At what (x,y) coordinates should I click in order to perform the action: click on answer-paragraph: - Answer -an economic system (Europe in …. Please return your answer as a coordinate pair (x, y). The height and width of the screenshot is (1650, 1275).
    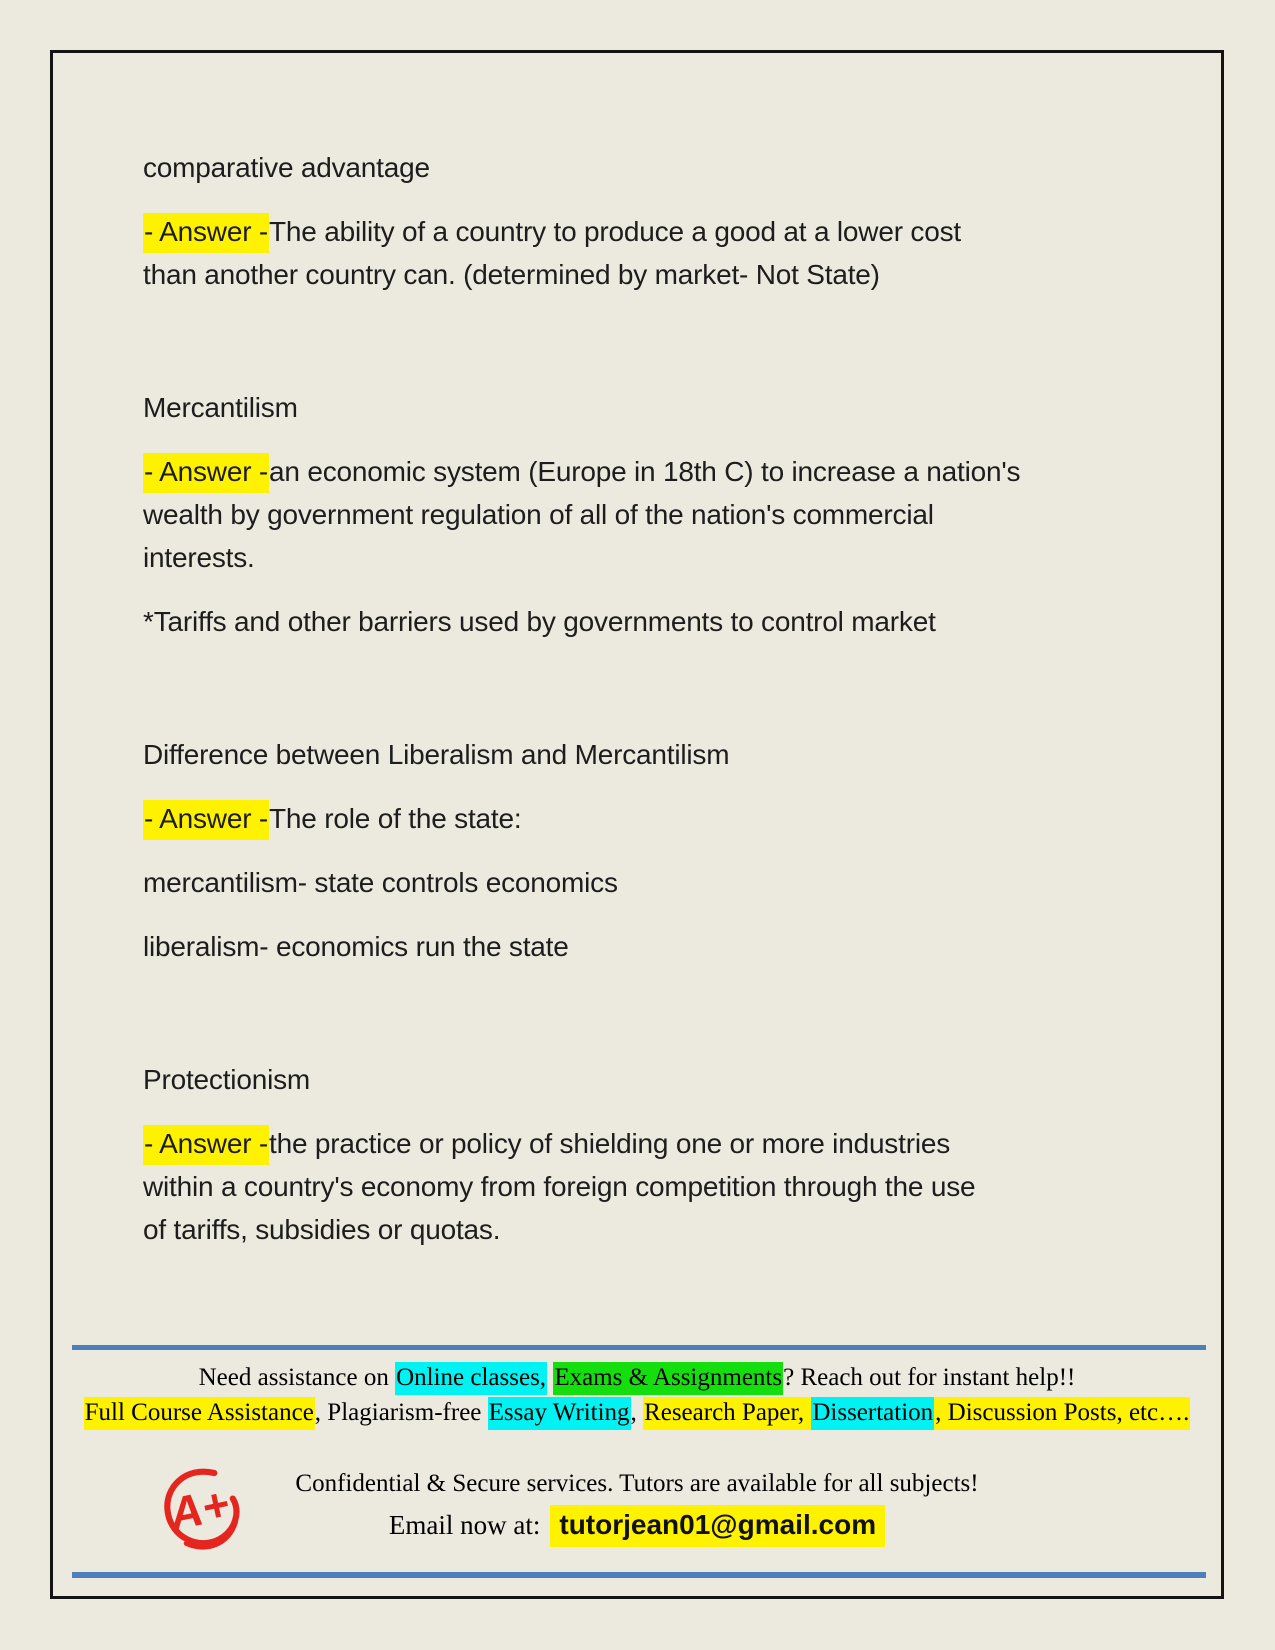
    Looking at the image, I should click on (654, 514).